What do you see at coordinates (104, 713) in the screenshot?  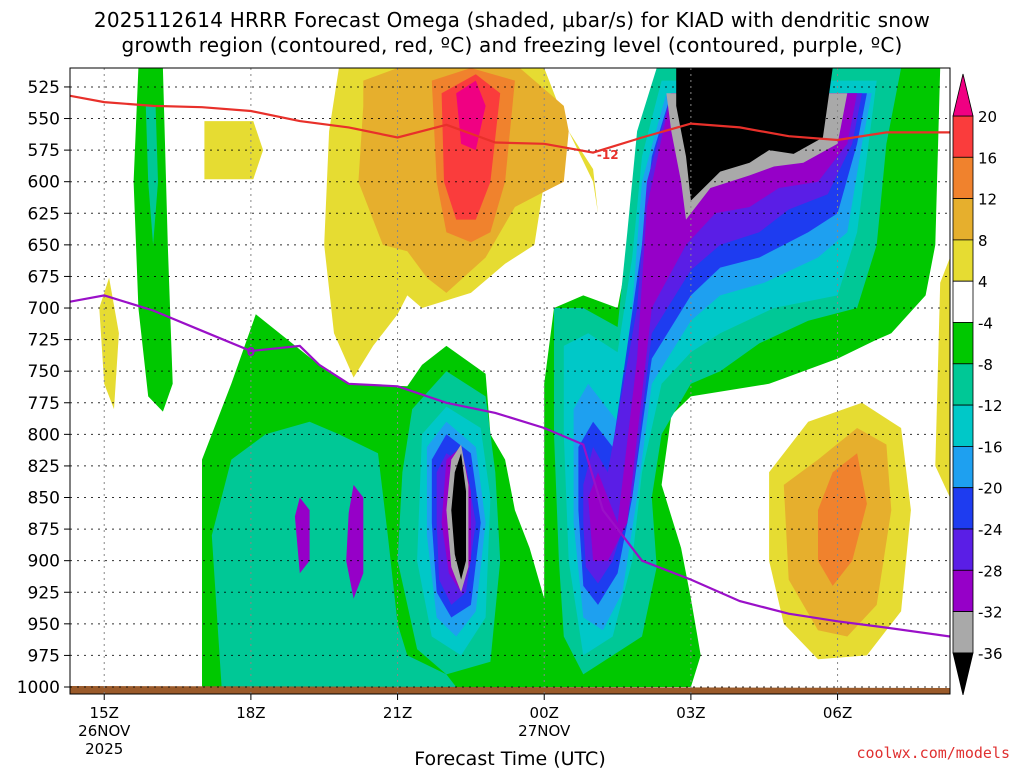 I see `x-tick-label-15Z: 15Z` at bounding box center [104, 713].